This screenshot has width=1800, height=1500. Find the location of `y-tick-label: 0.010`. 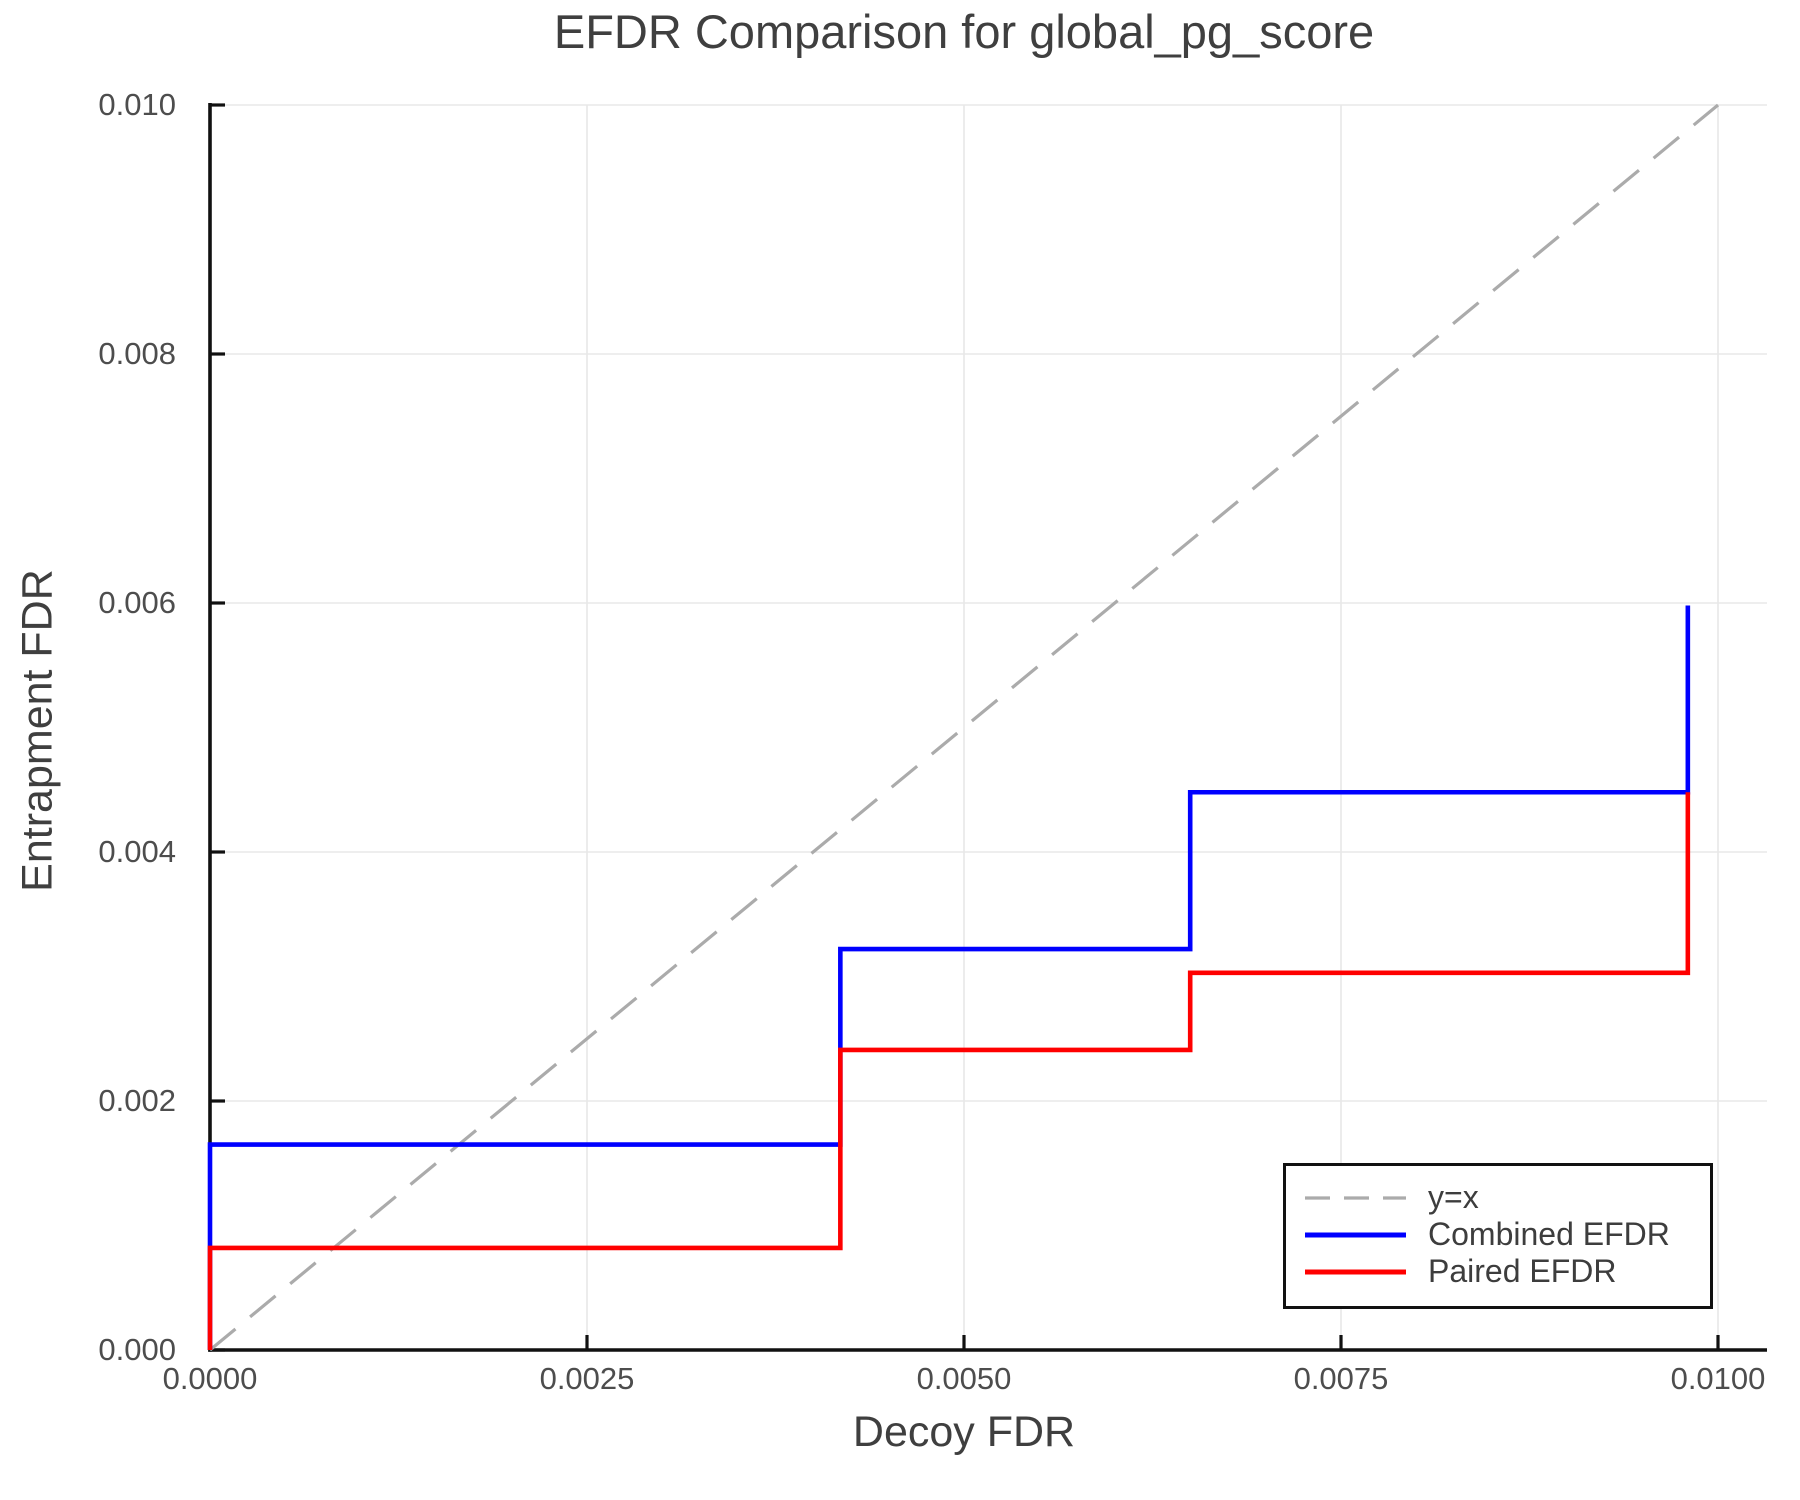

y-tick-label: 0.010 is located at coordinates (137, 104).